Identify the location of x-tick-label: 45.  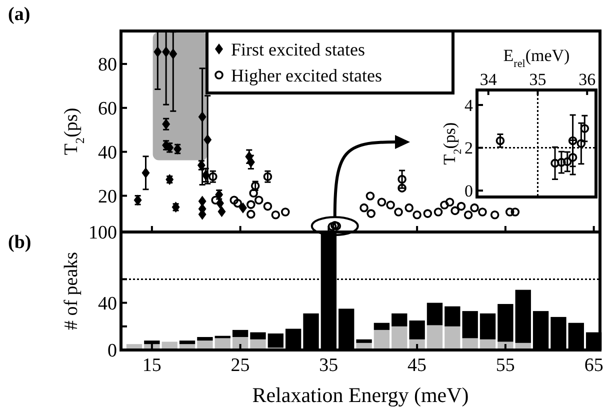
(417, 365).